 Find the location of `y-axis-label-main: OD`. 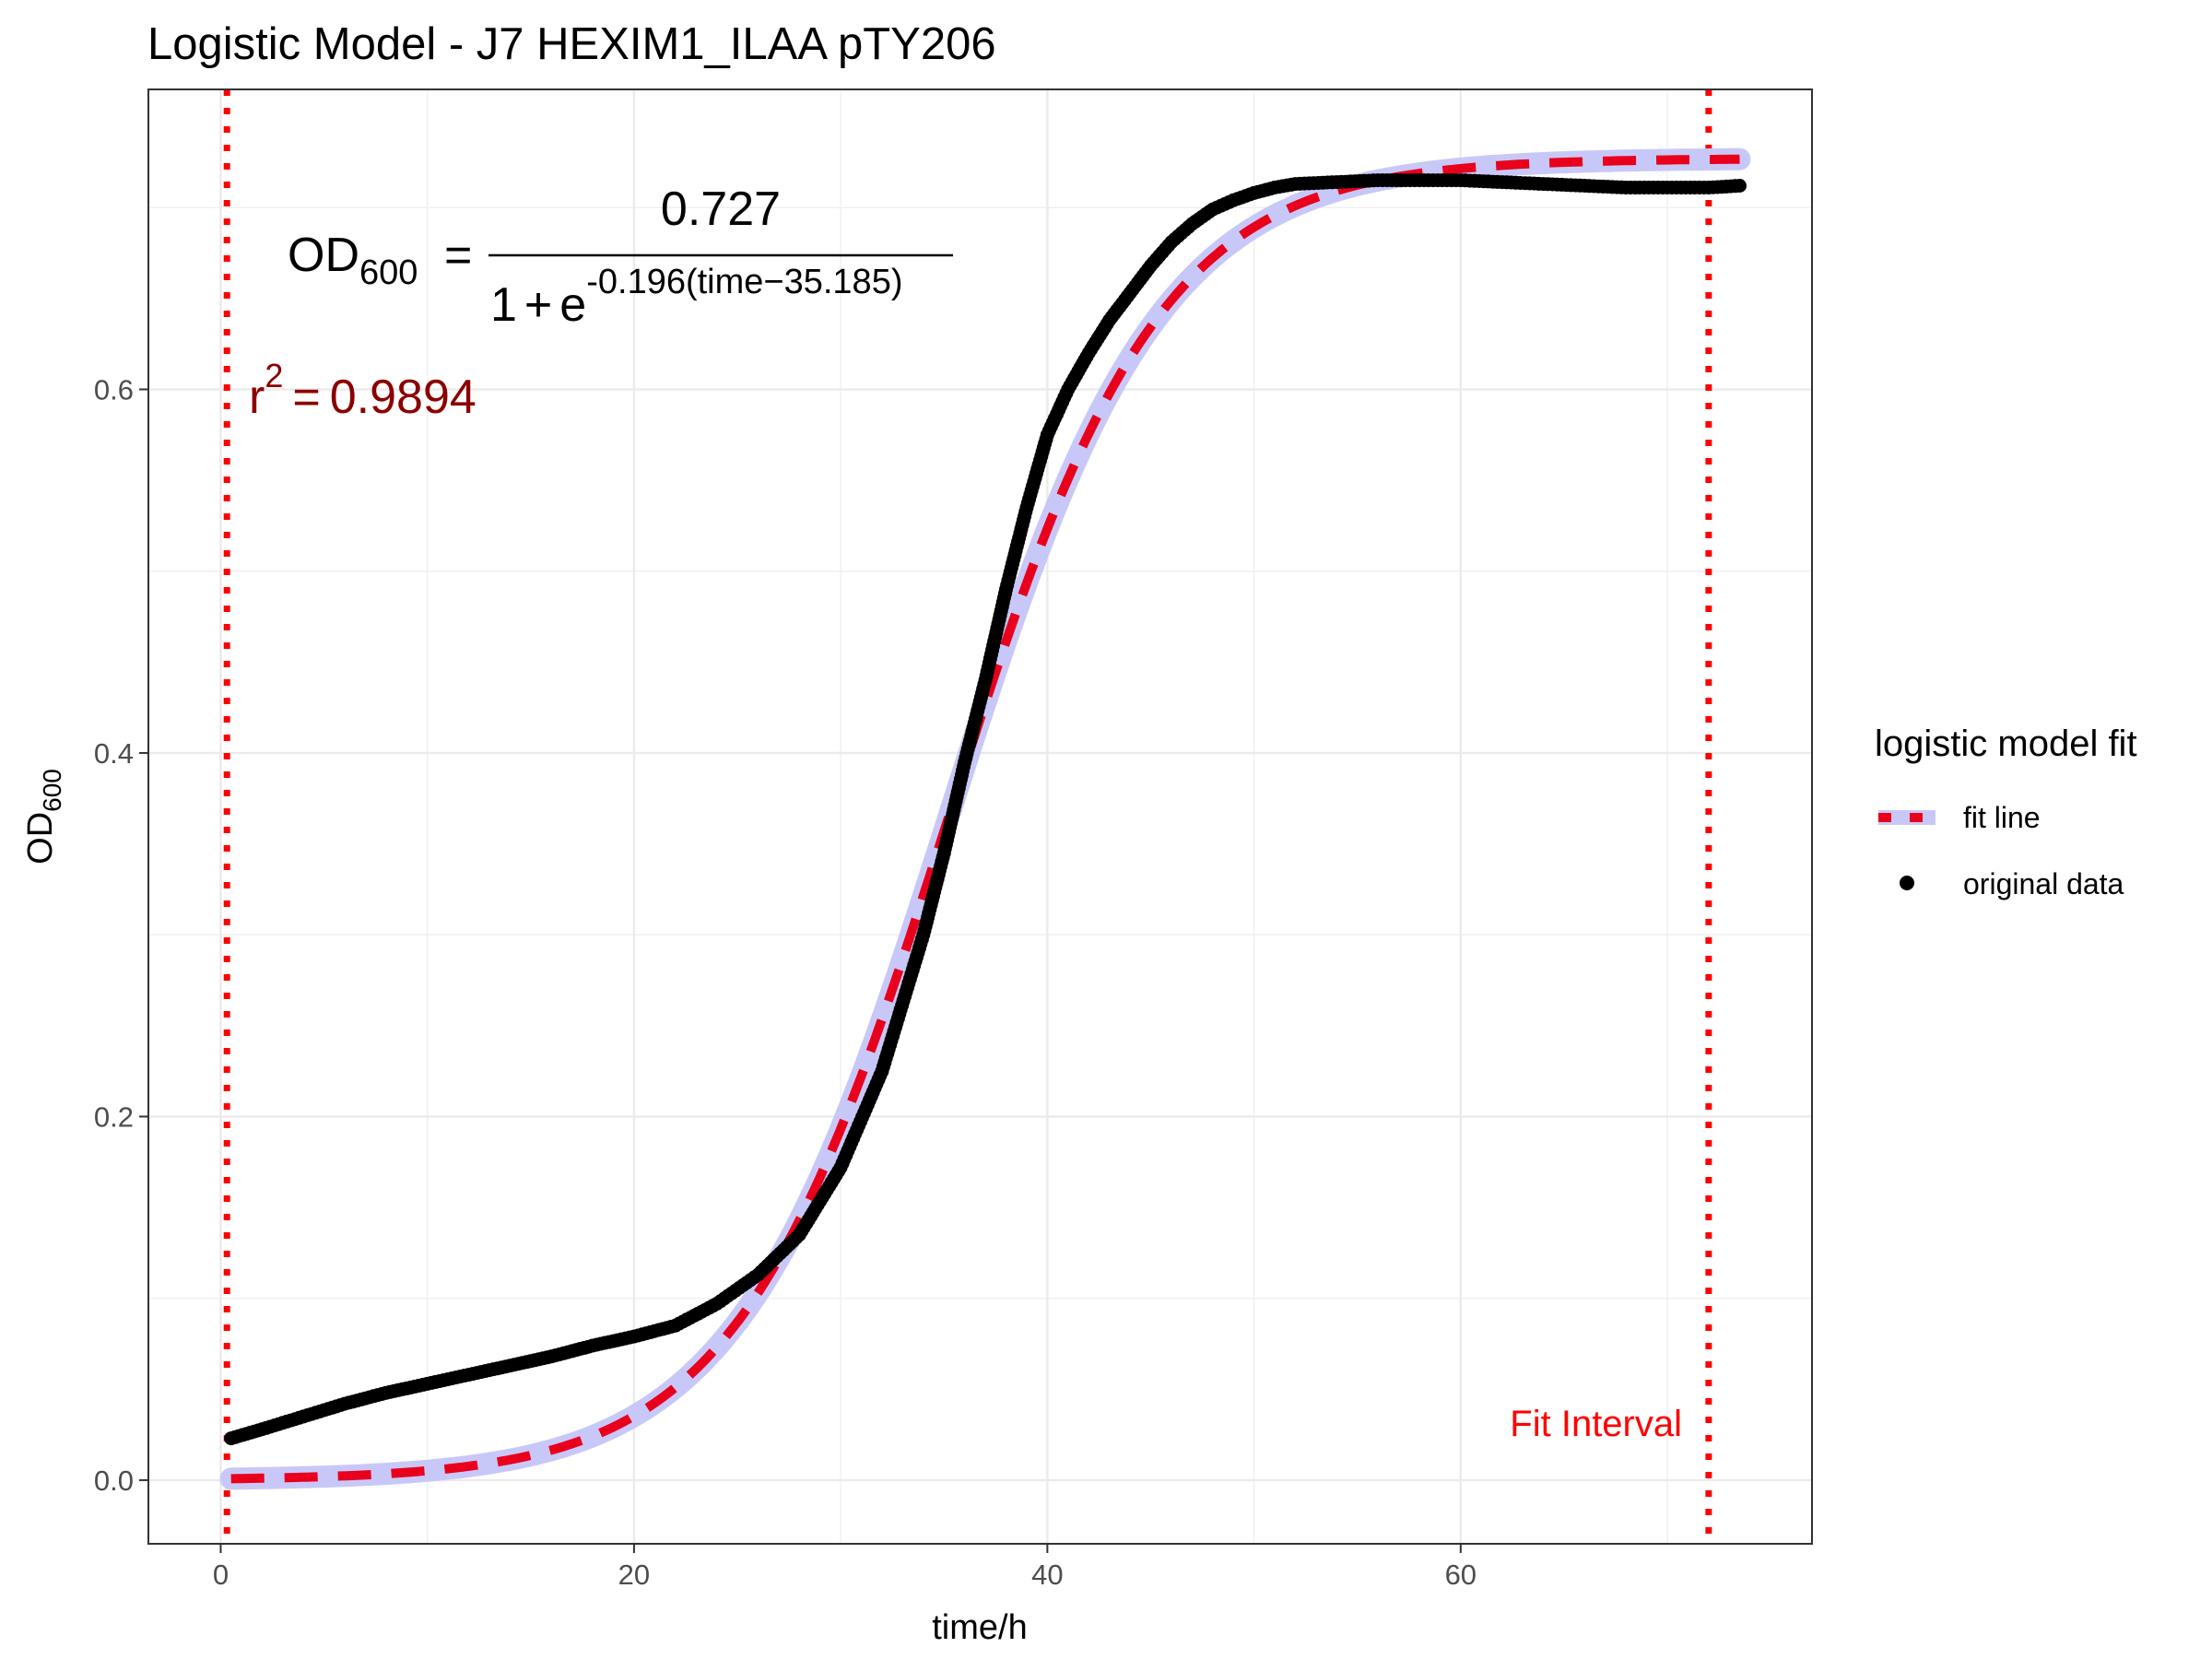

y-axis-label-main: OD is located at coordinates (40, 838).